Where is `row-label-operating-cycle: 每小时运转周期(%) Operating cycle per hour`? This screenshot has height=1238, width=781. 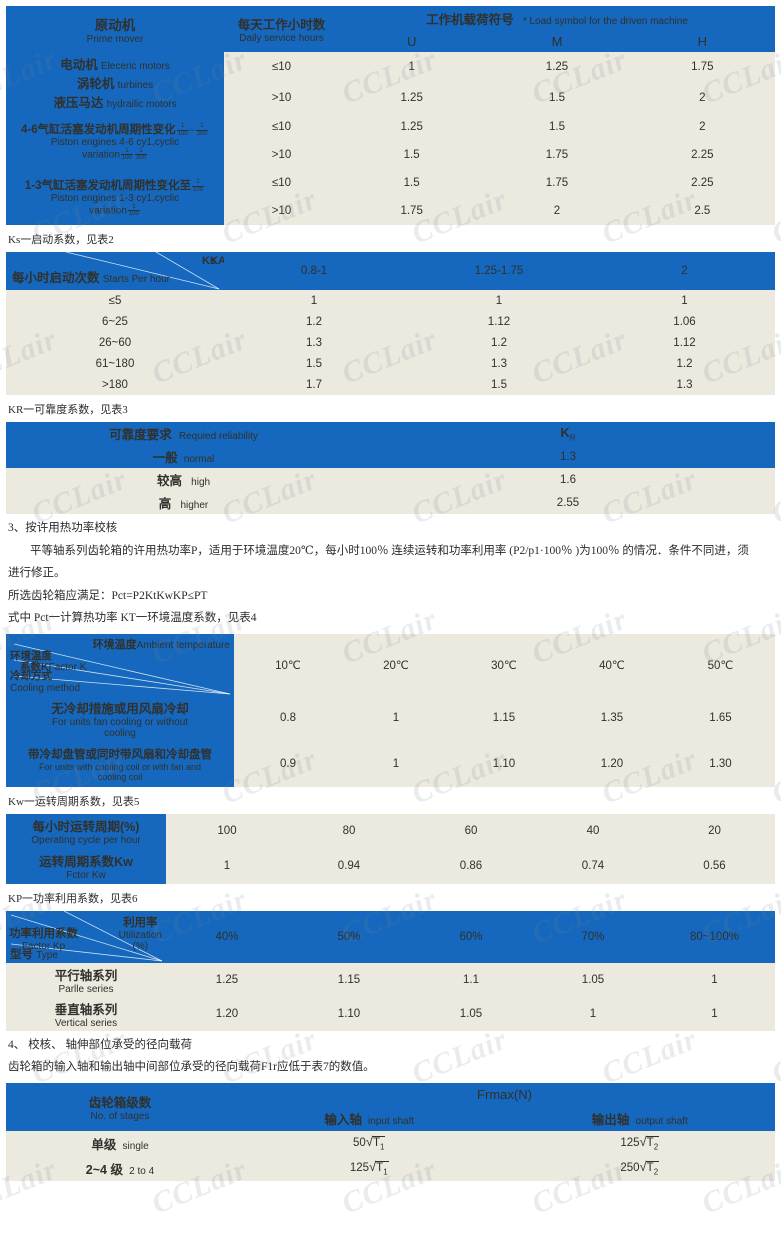 row-label-operating-cycle: 每小时运转周期(%) Operating cycle per hour is located at coordinates (86, 831).